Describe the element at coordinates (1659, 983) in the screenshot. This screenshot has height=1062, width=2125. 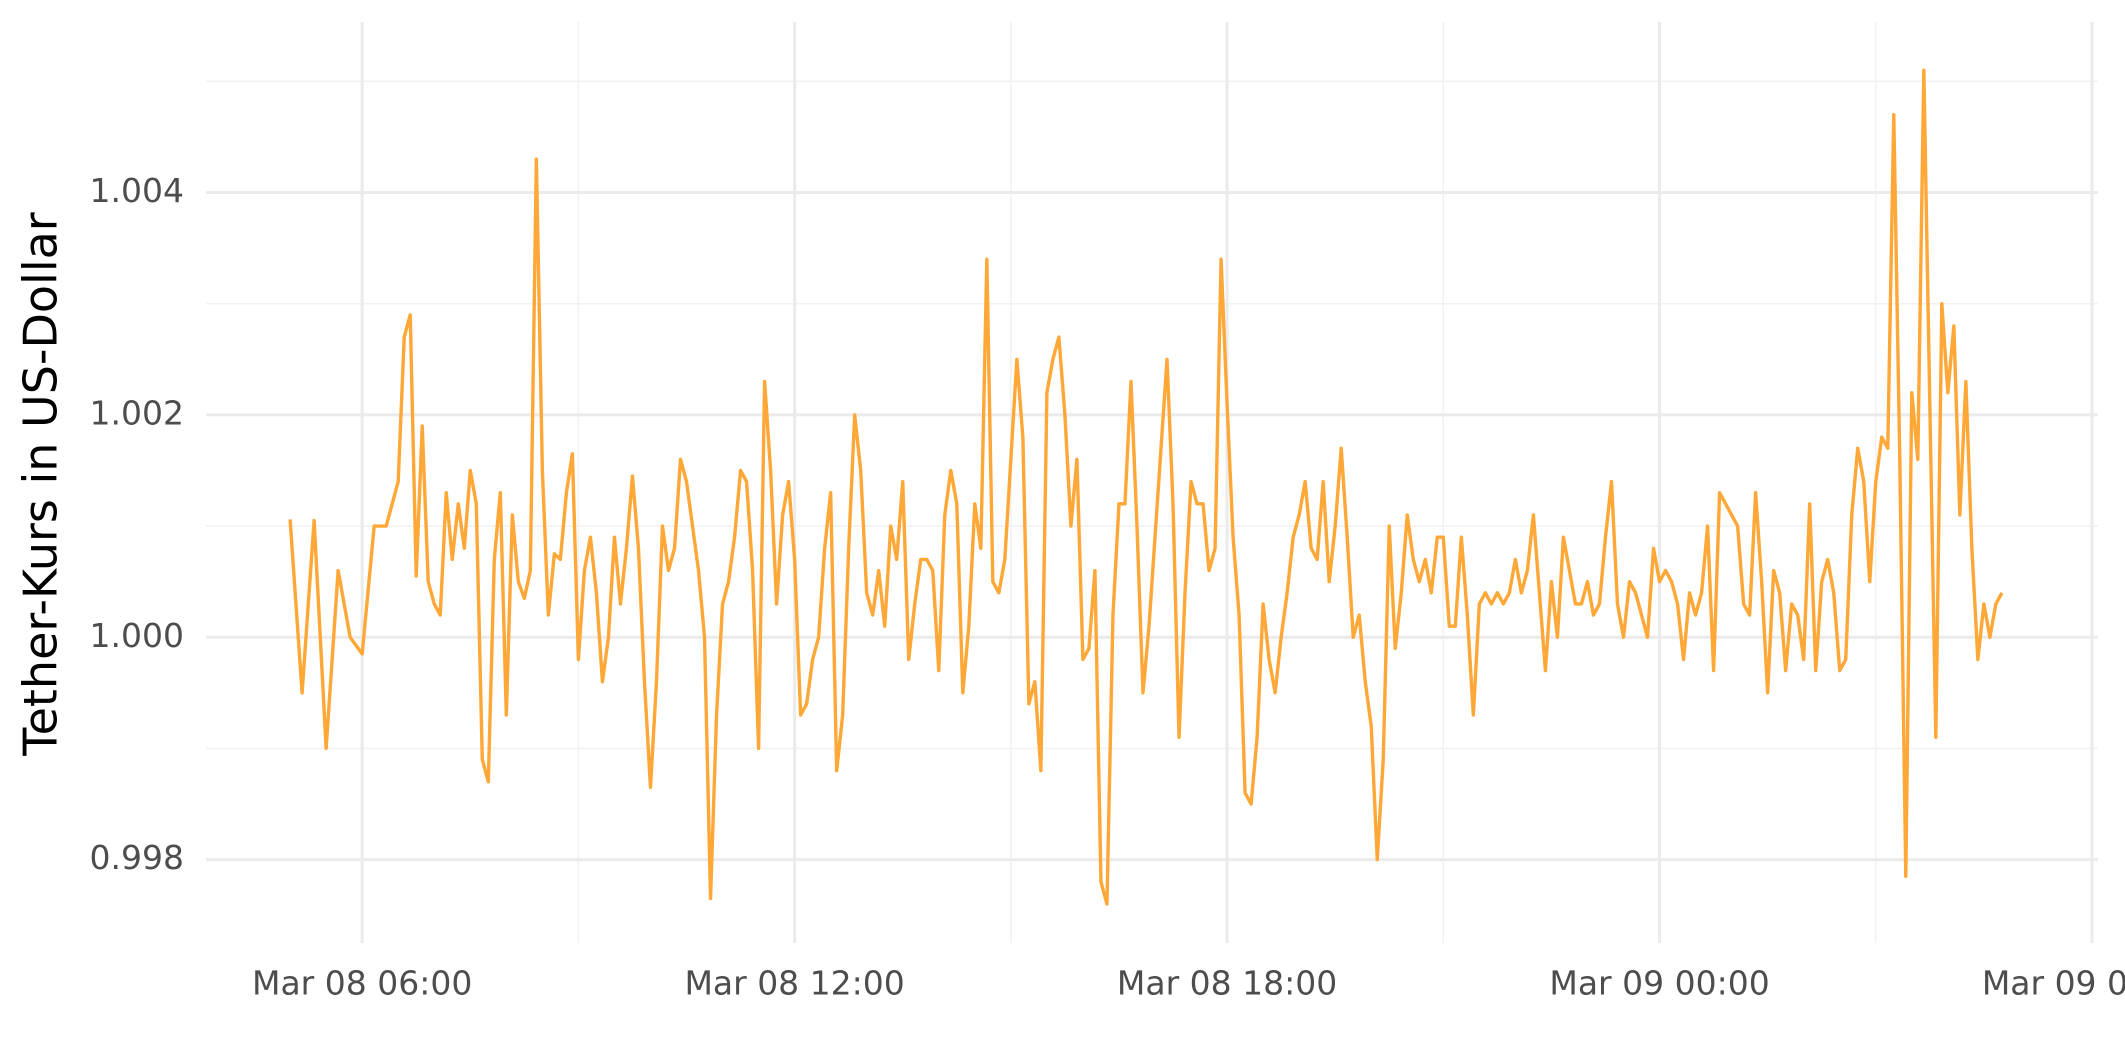
I see `x-tick-label: Mar 09 00:00` at that location.